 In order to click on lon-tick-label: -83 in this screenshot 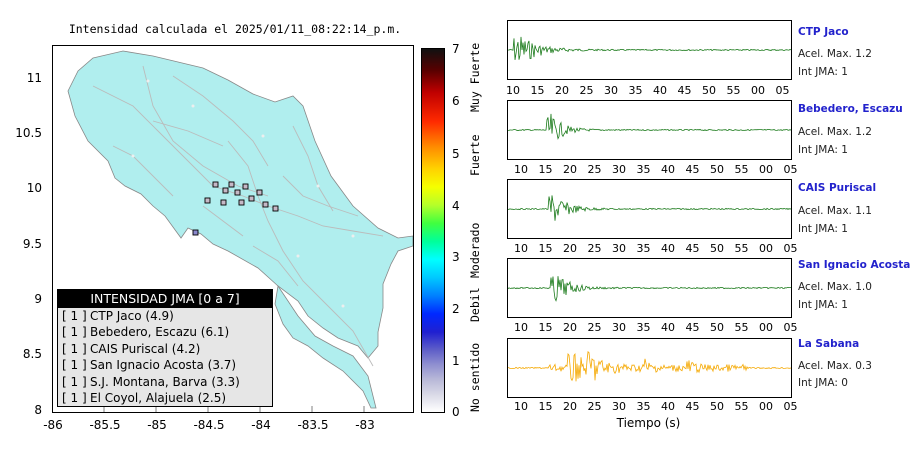, I will do `click(365, 425)`.